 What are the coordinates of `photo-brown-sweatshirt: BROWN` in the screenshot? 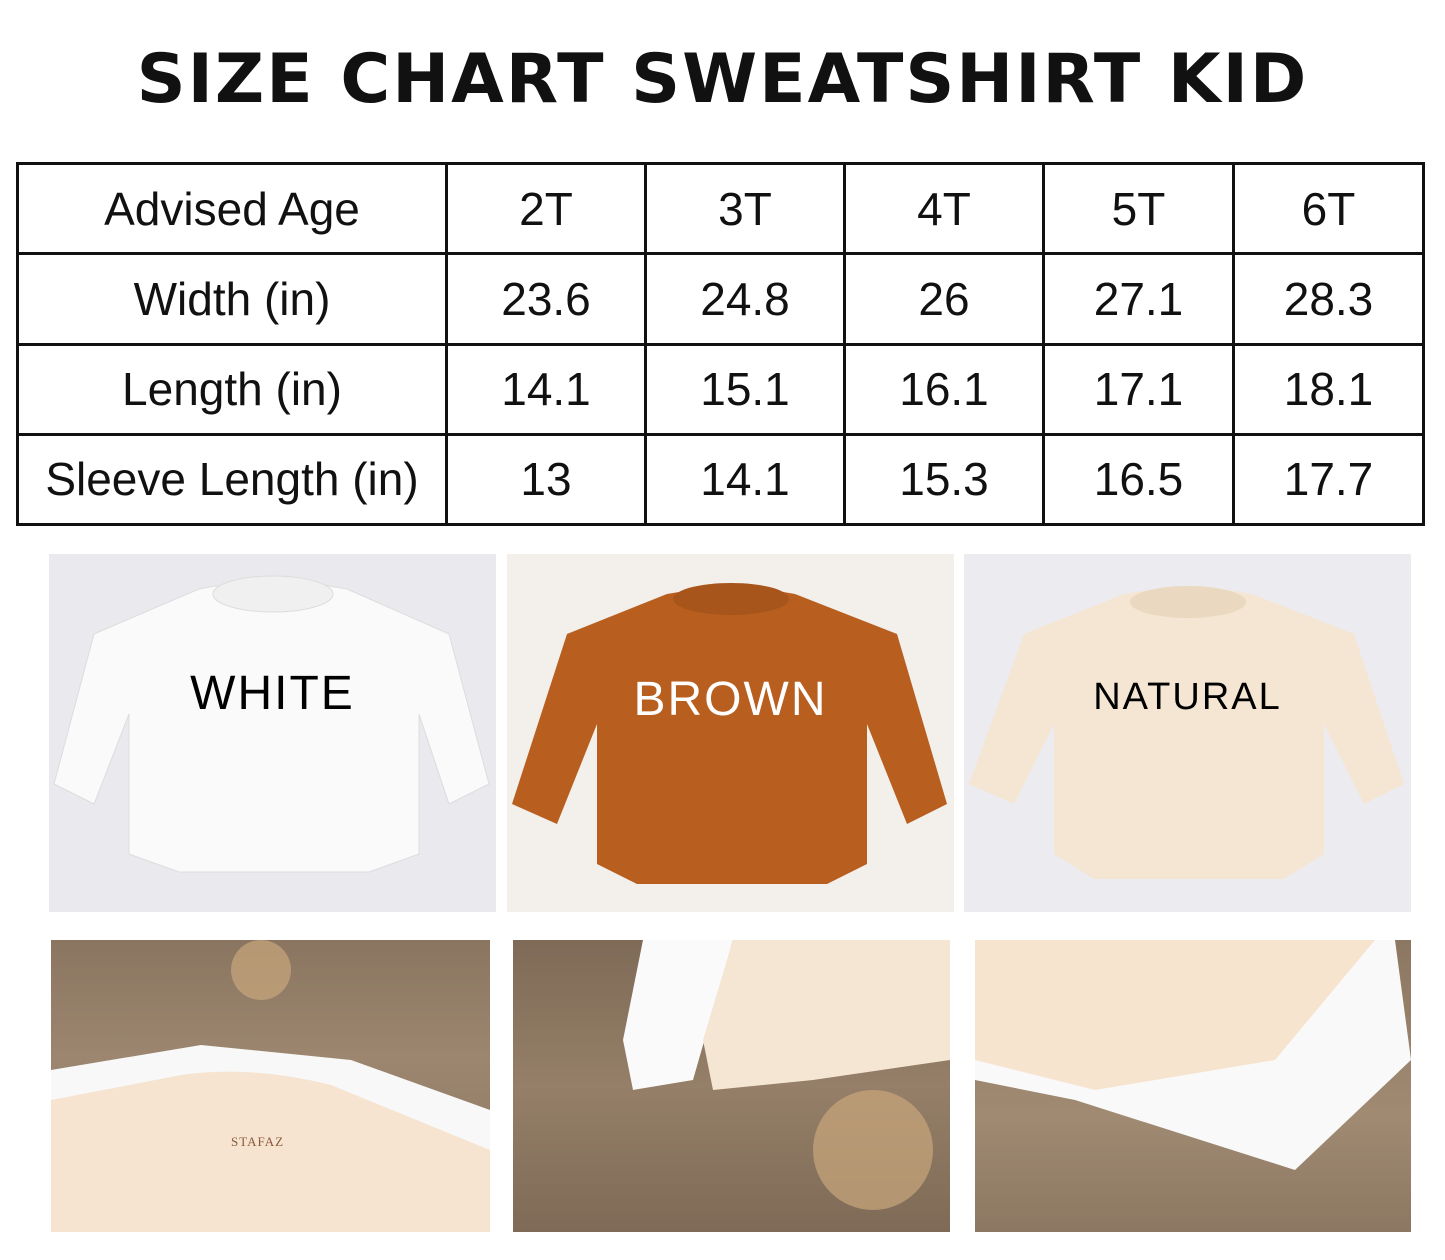 It's located at (730, 733).